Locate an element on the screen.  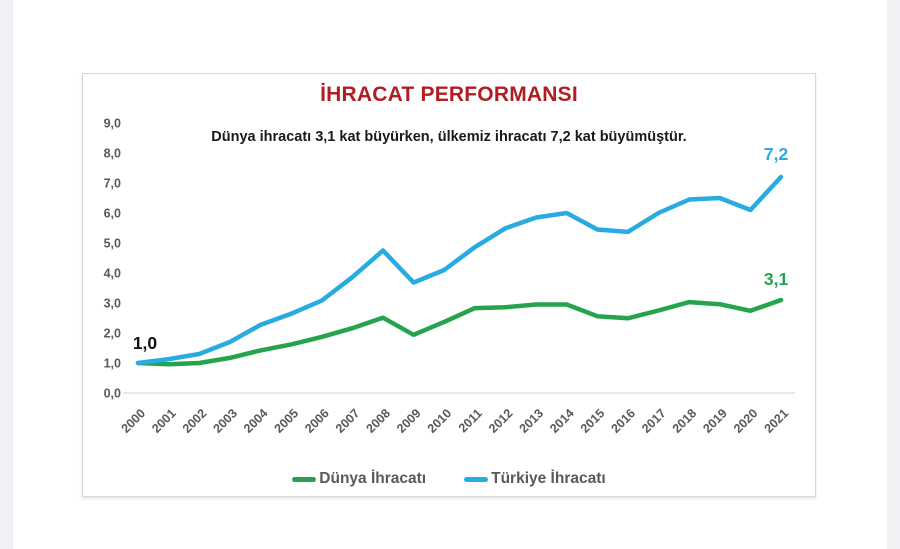
turkiye-end-value-label: 7,2 is located at coordinates (776, 154).